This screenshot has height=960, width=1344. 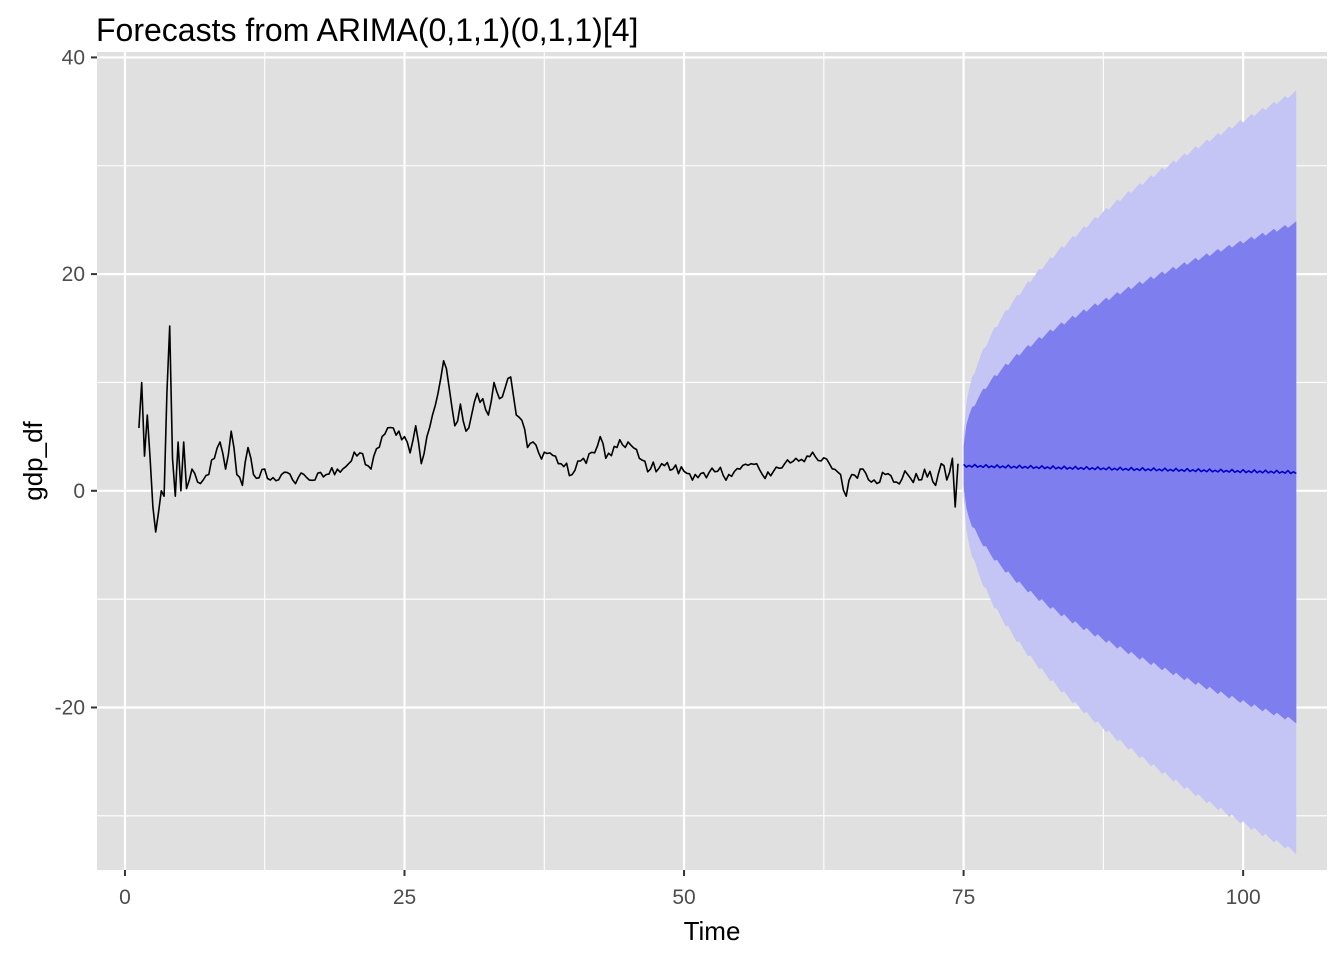 What do you see at coordinates (1243, 897) in the screenshot?
I see `x-tick-label: 100` at bounding box center [1243, 897].